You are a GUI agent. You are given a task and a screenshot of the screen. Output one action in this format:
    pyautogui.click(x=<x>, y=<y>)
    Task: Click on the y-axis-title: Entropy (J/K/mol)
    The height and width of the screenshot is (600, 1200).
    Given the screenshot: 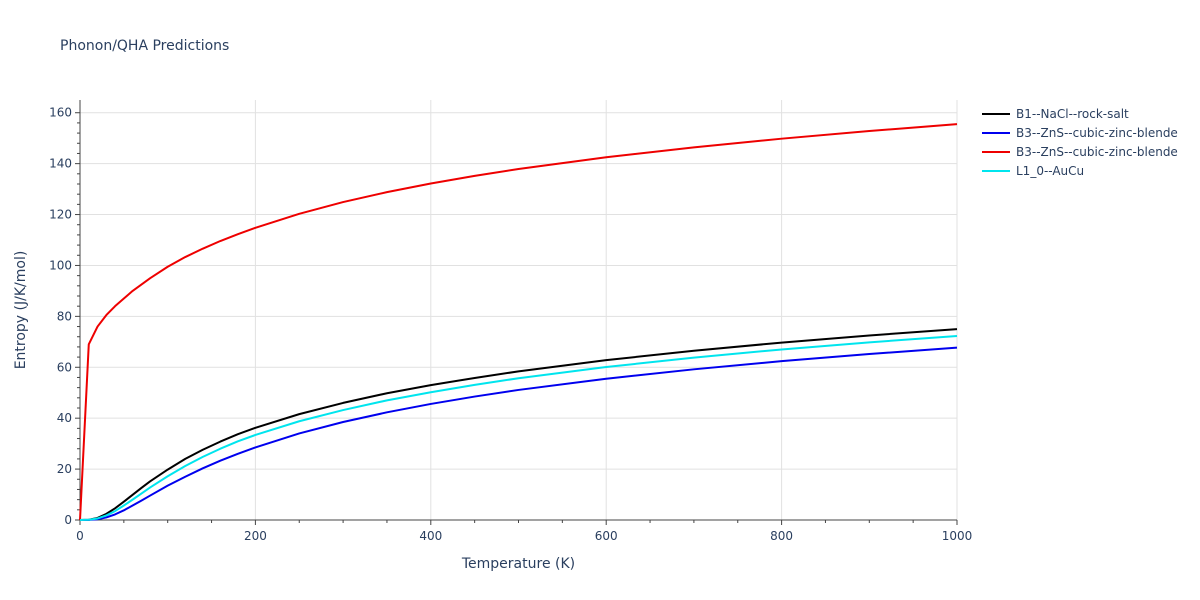 What is the action you would take?
    pyautogui.click(x=21, y=310)
    